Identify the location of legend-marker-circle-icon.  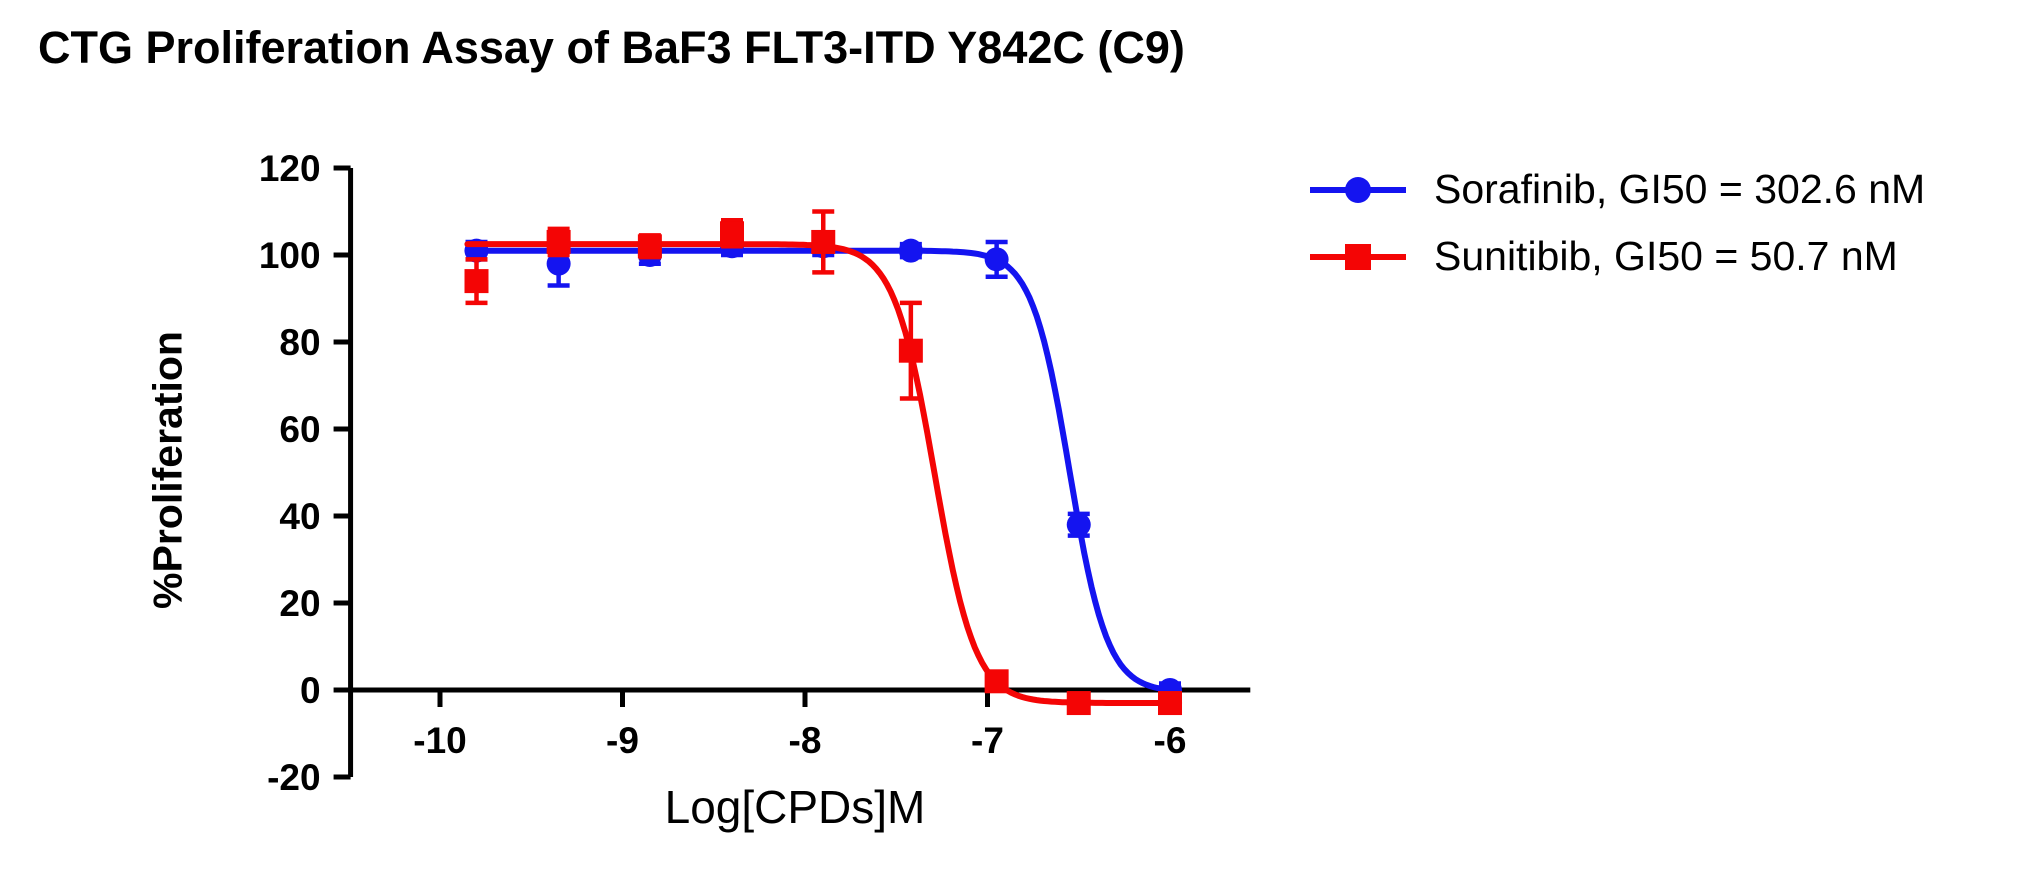
(1358, 189).